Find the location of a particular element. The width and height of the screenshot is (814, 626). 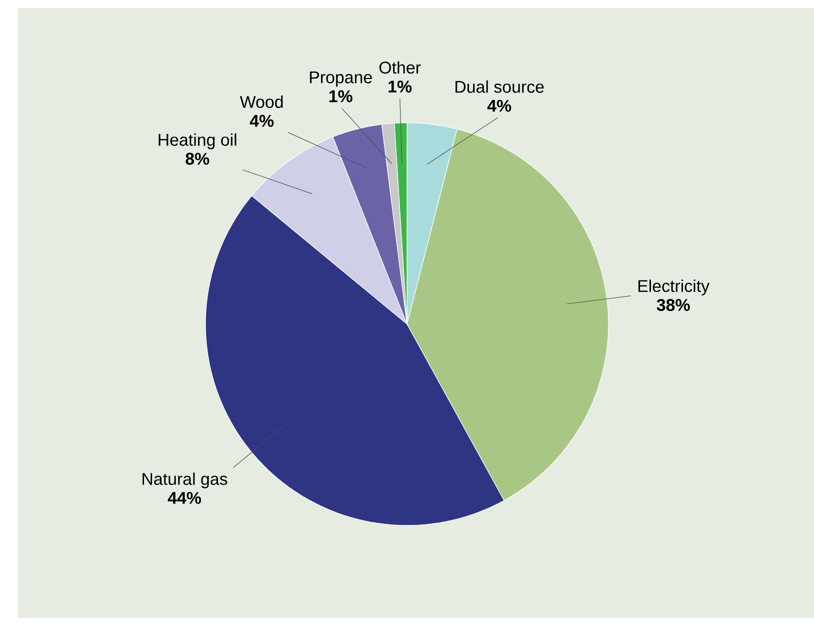

slice-label: Other is located at coordinates (400, 67).